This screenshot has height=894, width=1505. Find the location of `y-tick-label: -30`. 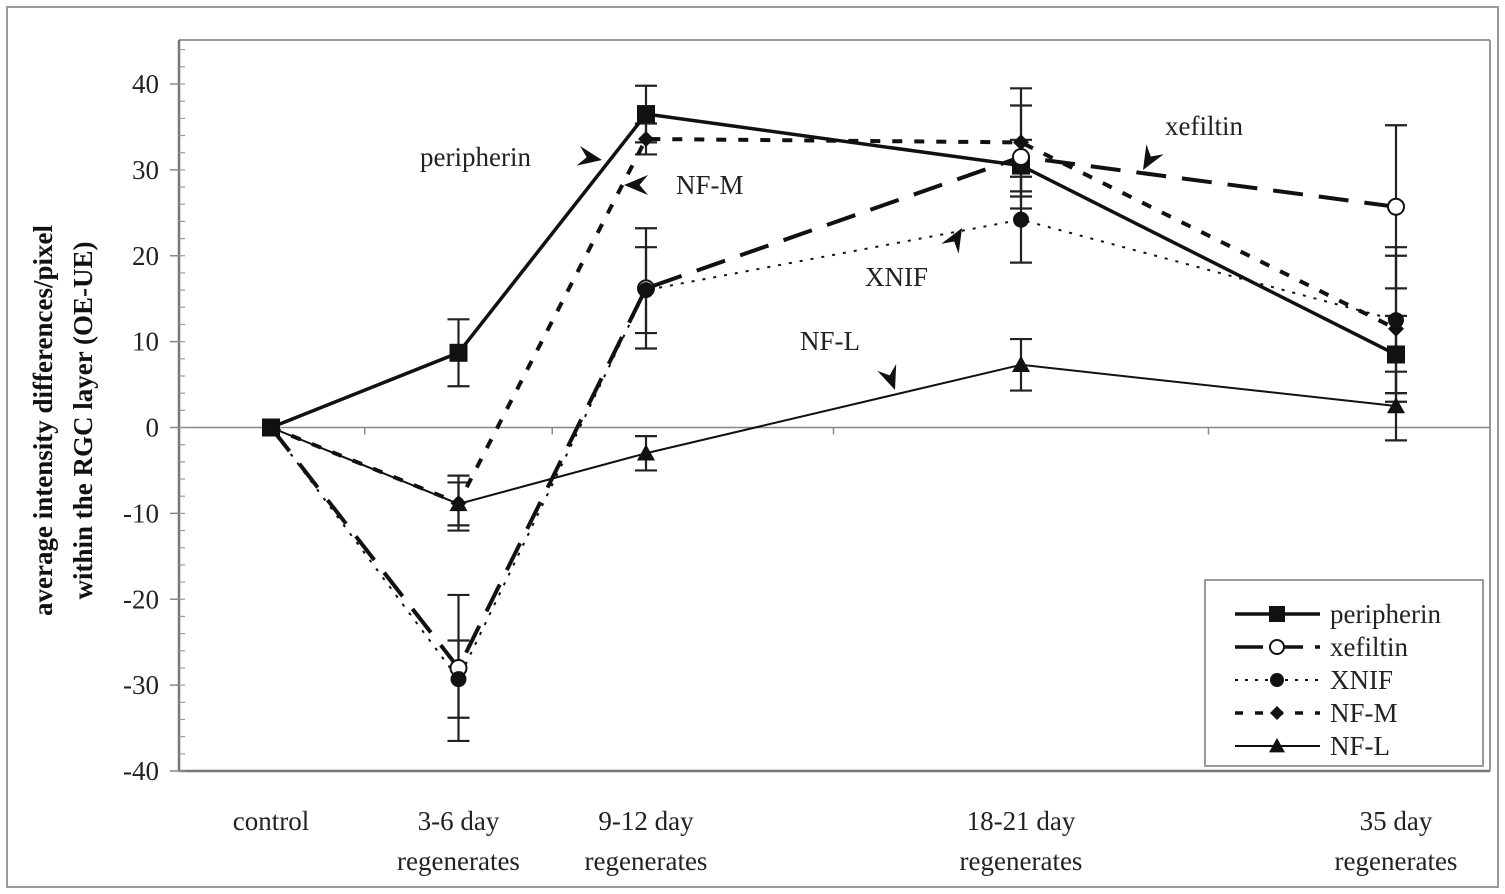

y-tick-label: -30 is located at coordinates (141, 685).